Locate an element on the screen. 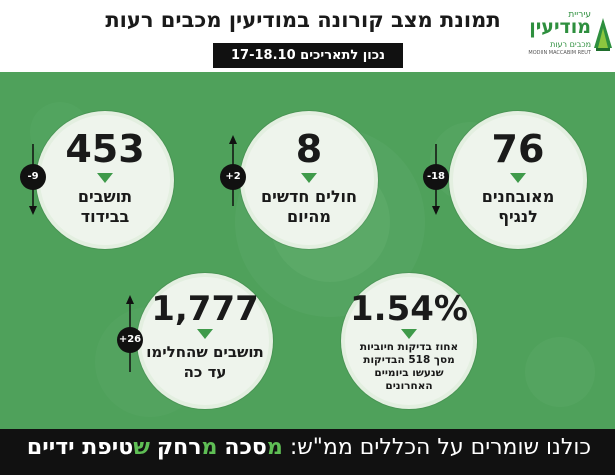 The width and height of the screenshot is (615, 475). delta-badge: +26 is located at coordinates (130, 340).